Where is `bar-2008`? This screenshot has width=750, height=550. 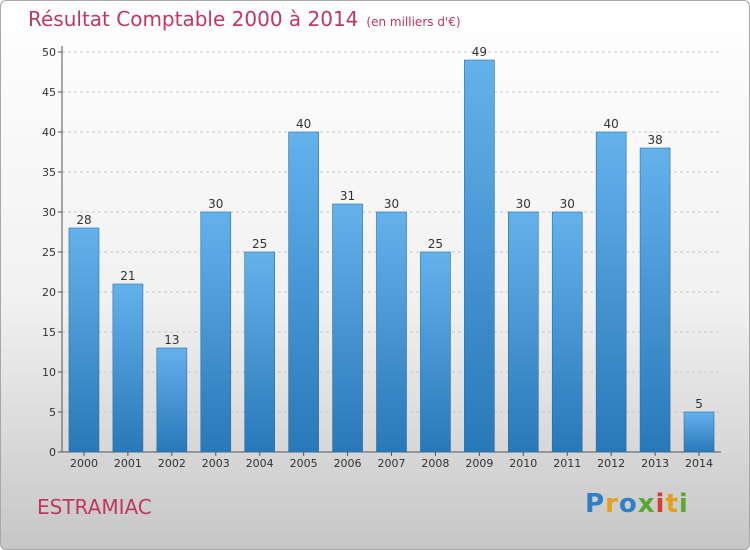
bar-2008 is located at coordinates (435, 352).